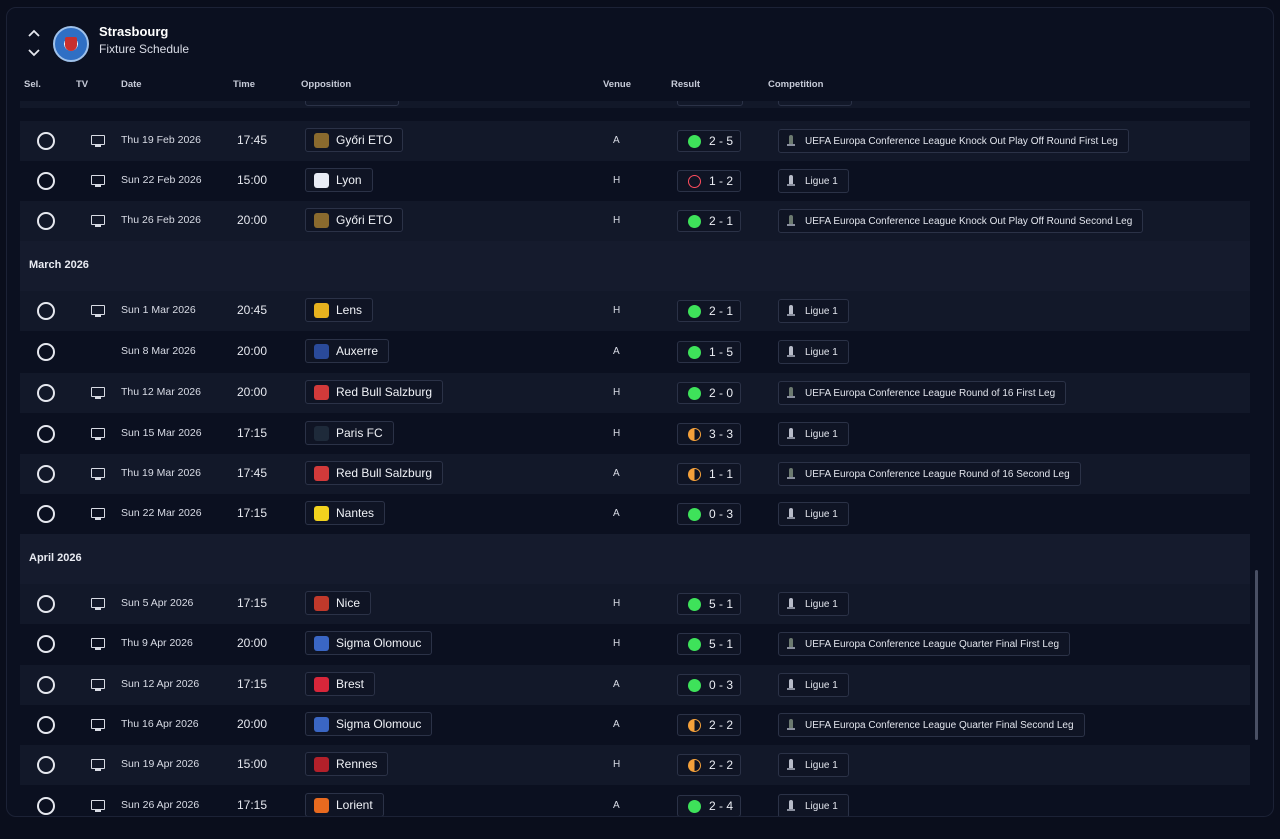  I want to click on vertical-scrollbar, so click(1256, 655).